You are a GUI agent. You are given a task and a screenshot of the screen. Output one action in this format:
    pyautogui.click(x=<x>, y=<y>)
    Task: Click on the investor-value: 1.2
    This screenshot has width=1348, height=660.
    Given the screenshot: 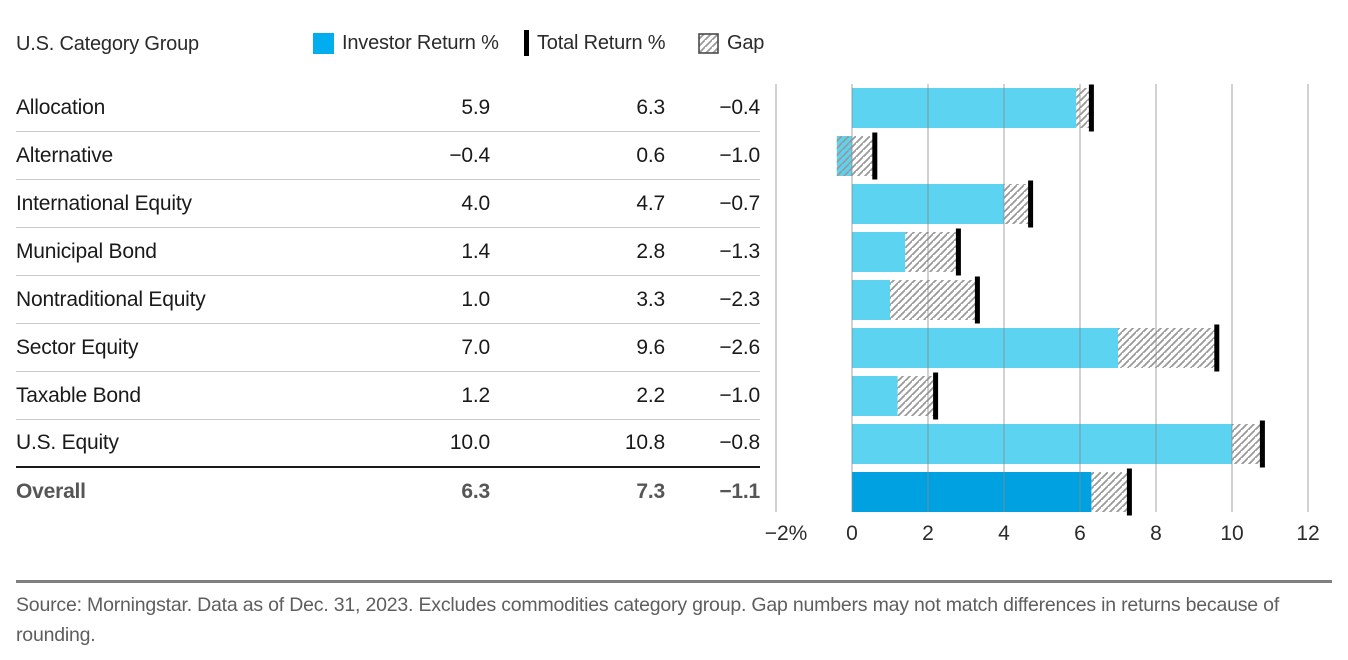 What is the action you would take?
    pyautogui.click(x=475, y=395)
    